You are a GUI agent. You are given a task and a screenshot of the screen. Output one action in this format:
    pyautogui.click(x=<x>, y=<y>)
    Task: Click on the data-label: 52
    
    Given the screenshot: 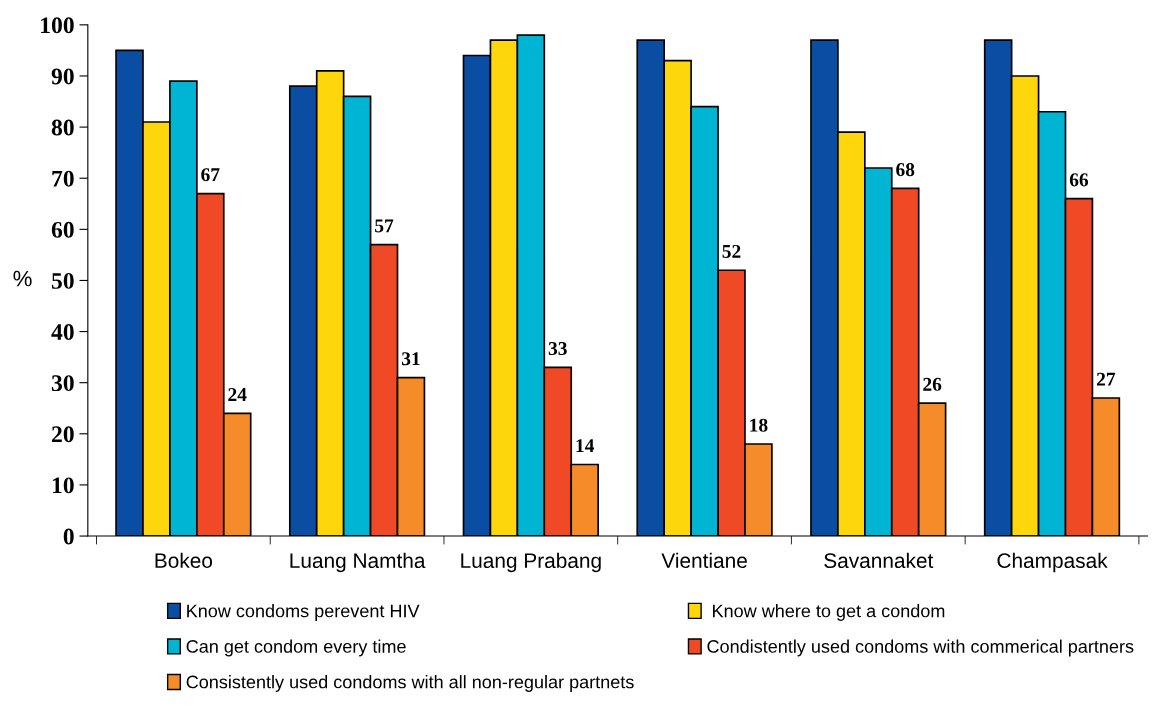 What is the action you would take?
    pyautogui.click(x=731, y=251)
    